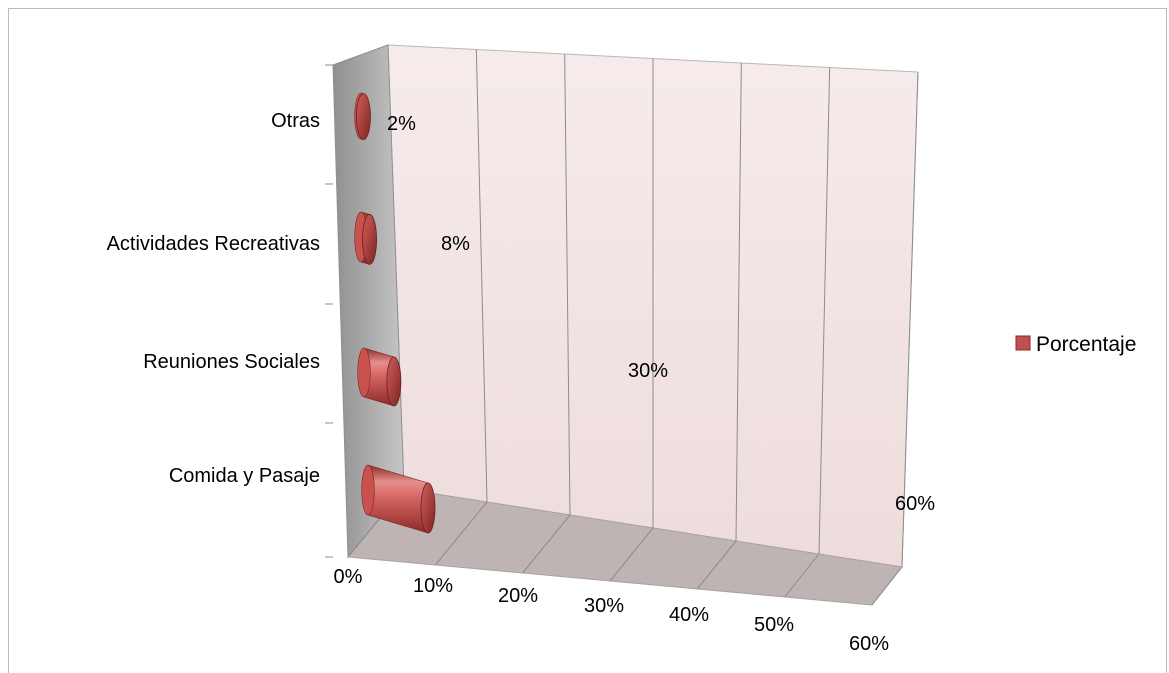 Image resolution: width=1169 pixels, height=673 pixels. Describe the element at coordinates (455, 244) in the screenshot. I see `data-label: 8%` at that location.